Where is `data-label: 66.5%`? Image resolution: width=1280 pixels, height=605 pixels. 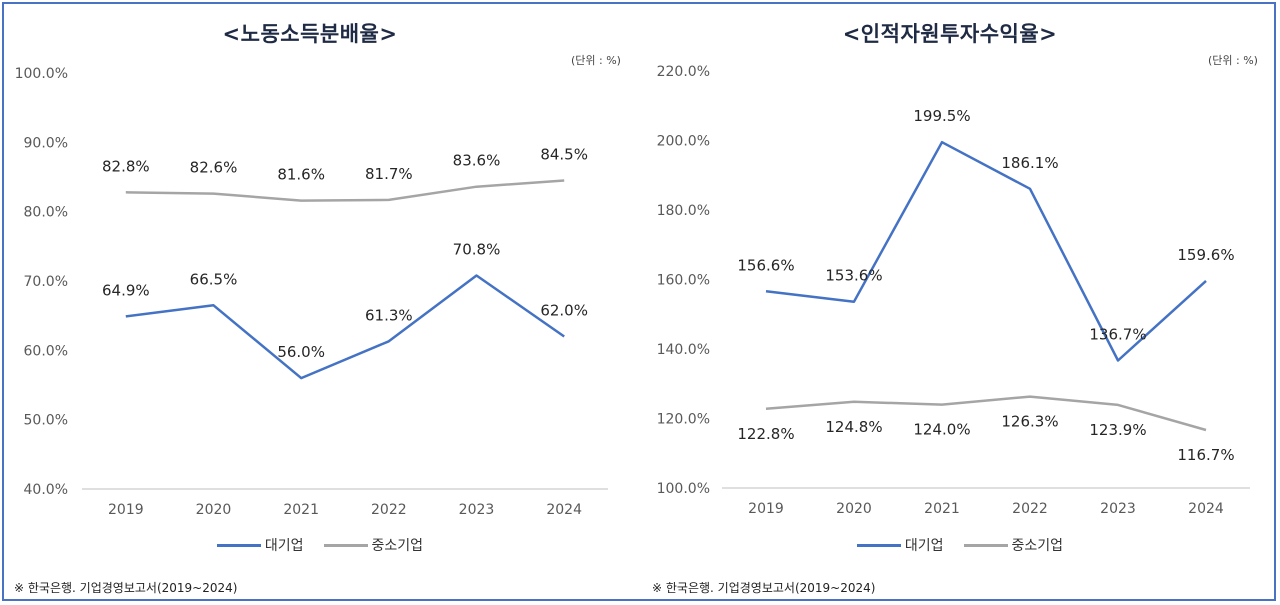 data-label: 66.5% is located at coordinates (214, 279).